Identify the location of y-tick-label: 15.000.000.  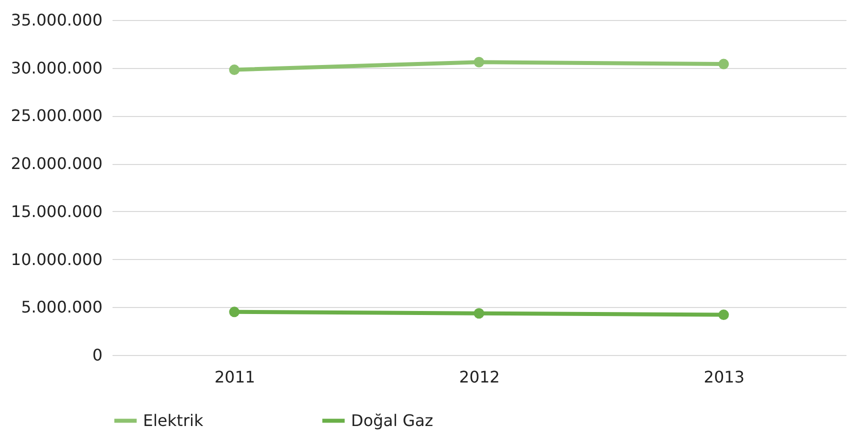
(56, 211).